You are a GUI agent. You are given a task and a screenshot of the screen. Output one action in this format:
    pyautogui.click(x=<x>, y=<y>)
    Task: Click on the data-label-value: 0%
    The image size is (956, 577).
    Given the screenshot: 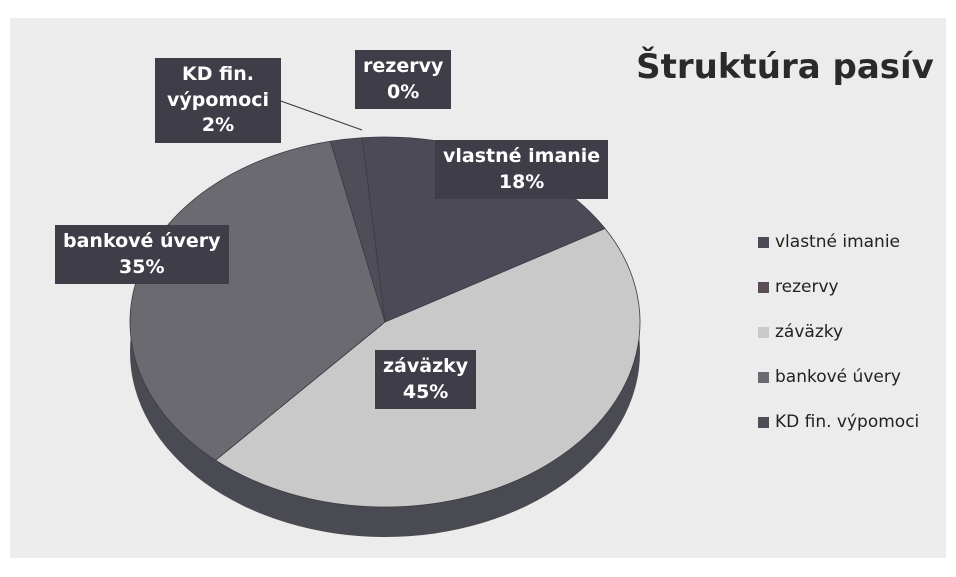 What is the action you would take?
    pyautogui.click(x=403, y=91)
    